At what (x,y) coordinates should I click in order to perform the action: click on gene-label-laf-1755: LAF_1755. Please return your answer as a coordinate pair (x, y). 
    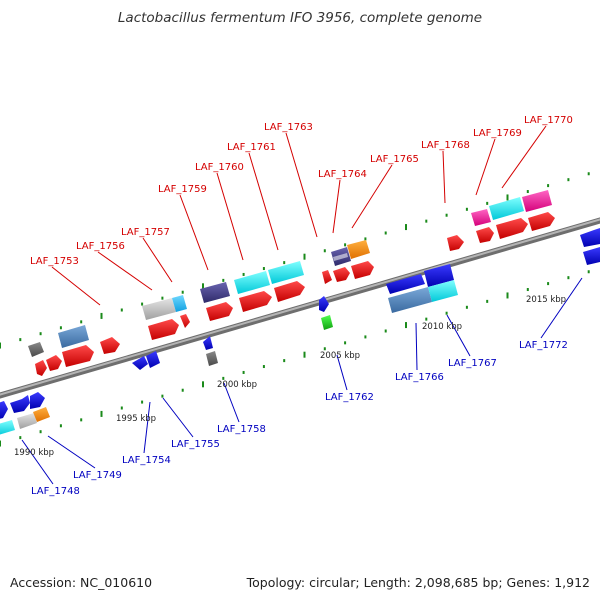
    Looking at the image, I should click on (195, 444).